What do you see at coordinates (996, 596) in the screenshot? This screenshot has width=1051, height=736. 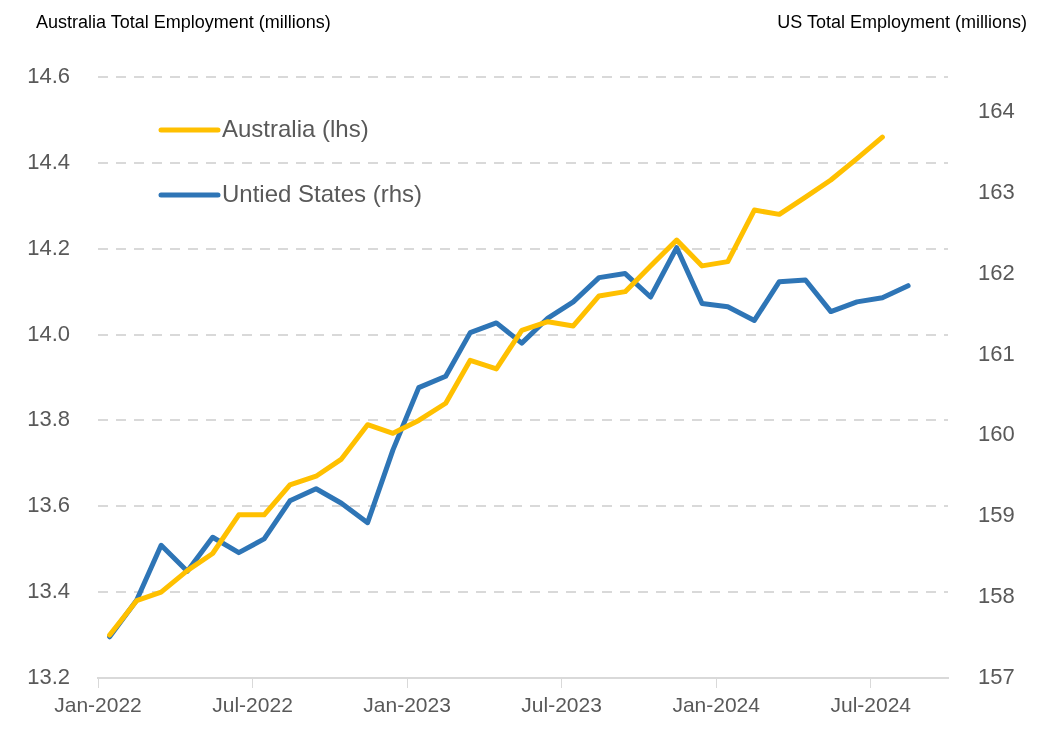 I see `y2-tick-label: 158` at bounding box center [996, 596].